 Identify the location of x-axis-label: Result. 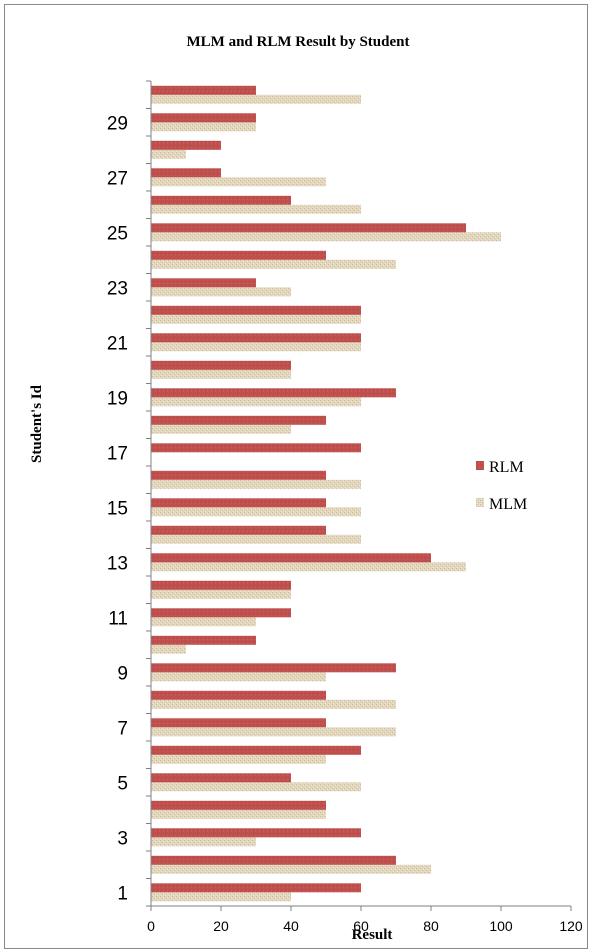
(372, 935).